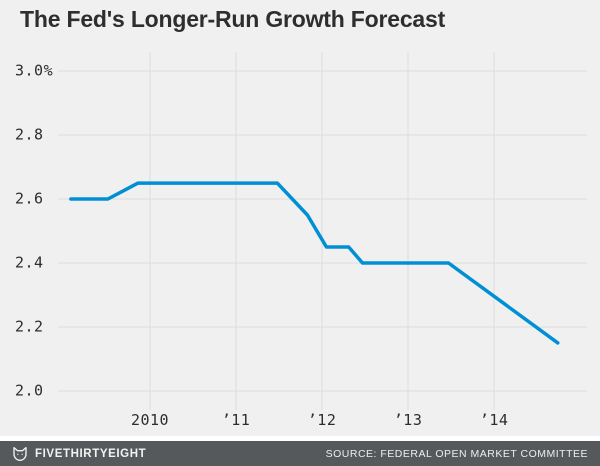 The image size is (600, 466). What do you see at coordinates (29, 262) in the screenshot?
I see `y-tick-label: 2.4` at bounding box center [29, 262].